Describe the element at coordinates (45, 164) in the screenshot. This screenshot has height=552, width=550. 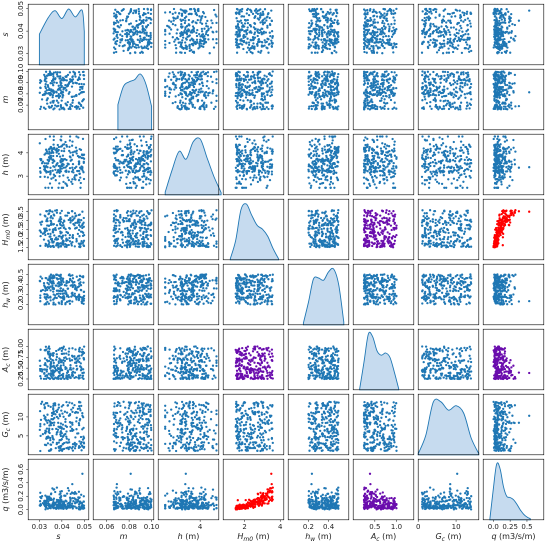
I see `panel-h-vs-s: 34h (m)` at that location.